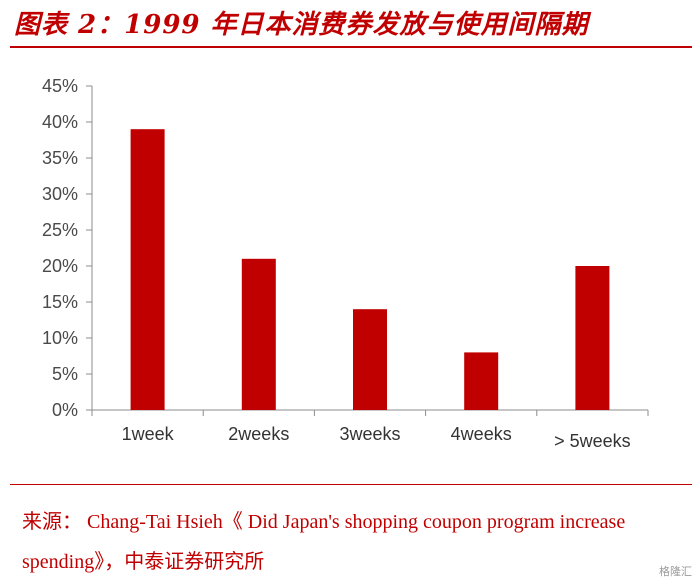 This screenshot has width=700, height=583. Describe the element at coordinates (60, 266) in the screenshot. I see `y-tick-label: 20%` at that location.